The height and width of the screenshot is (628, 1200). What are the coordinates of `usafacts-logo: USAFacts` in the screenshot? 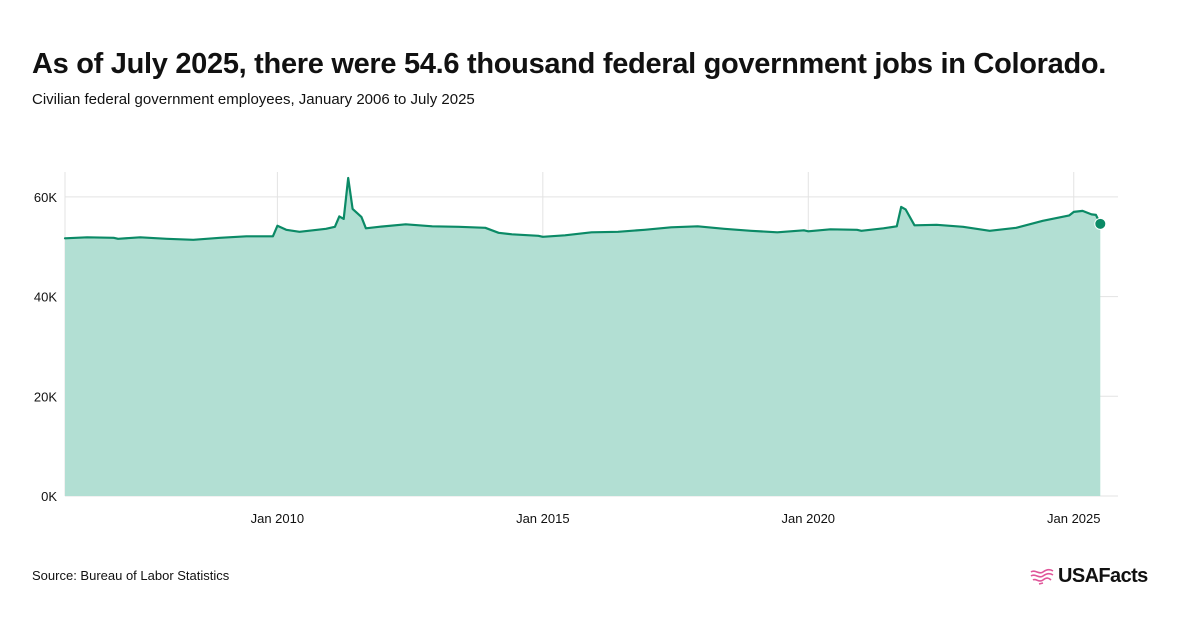 It's located at (1089, 576).